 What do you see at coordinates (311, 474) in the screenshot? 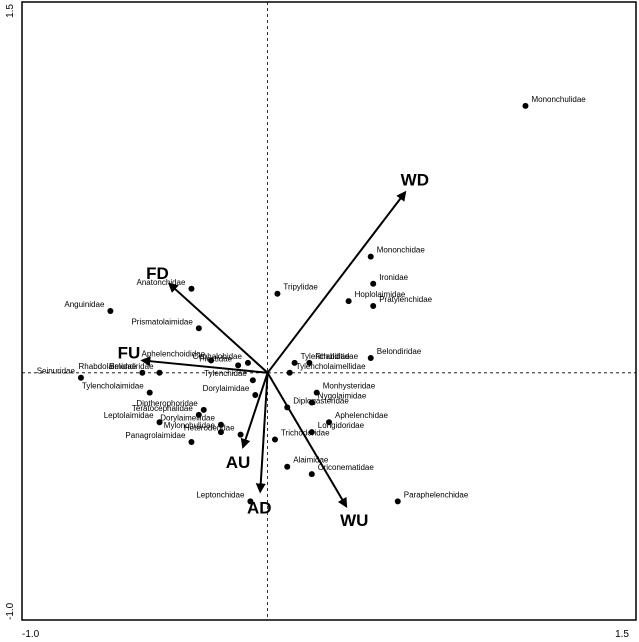
I see `point-criconematidae` at bounding box center [311, 474].